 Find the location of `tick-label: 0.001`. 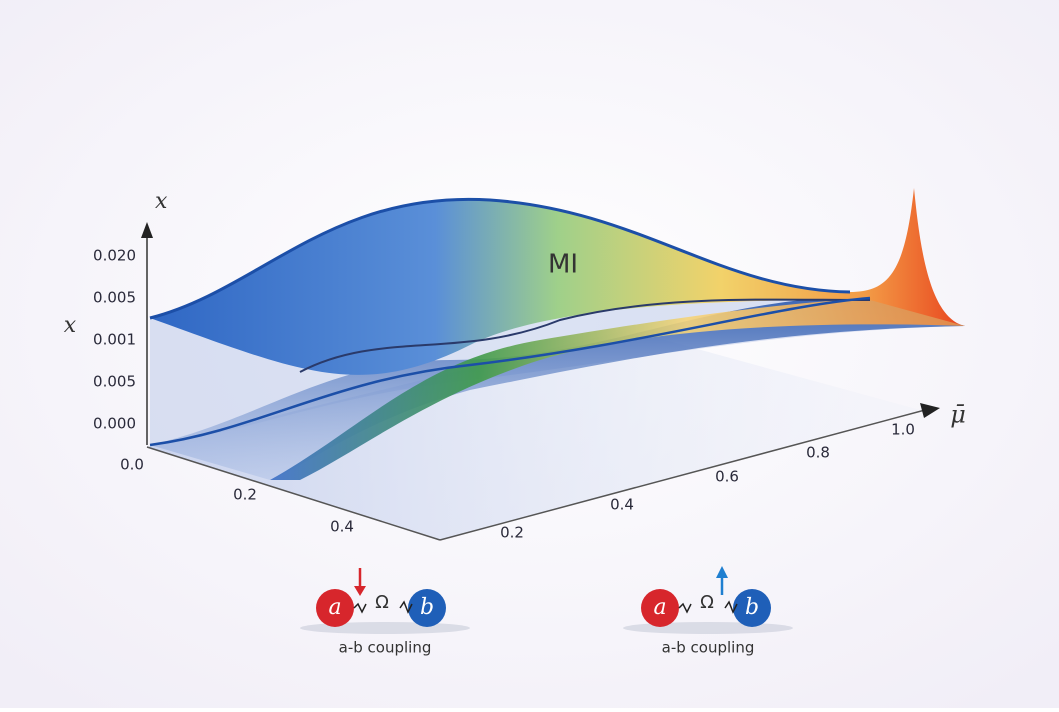

tick-label: 0.001 is located at coordinates (114, 340).